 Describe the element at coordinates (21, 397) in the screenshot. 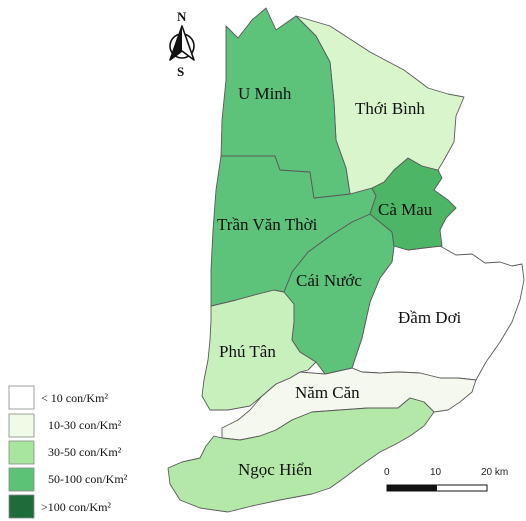

I see `legend-swatch-lt10` at that location.